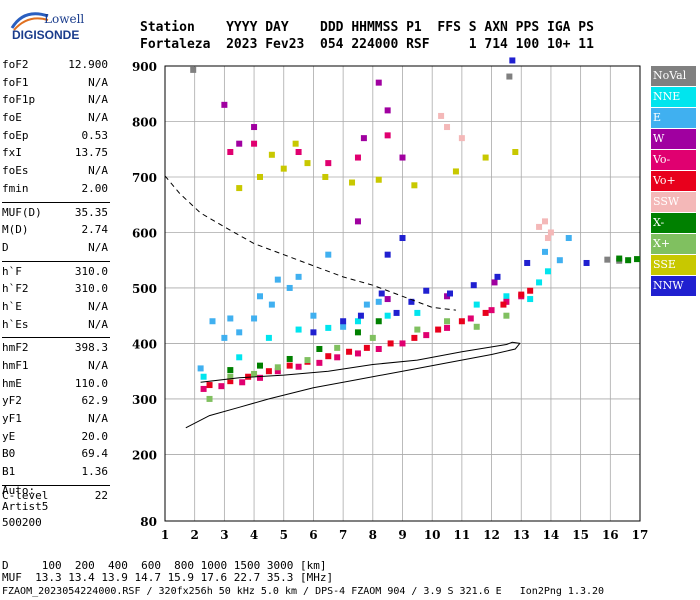 This screenshot has width=700, height=600. Describe the element at coordinates (580, 535) in the screenshot. I see `x-tick-label: 15` at that location.